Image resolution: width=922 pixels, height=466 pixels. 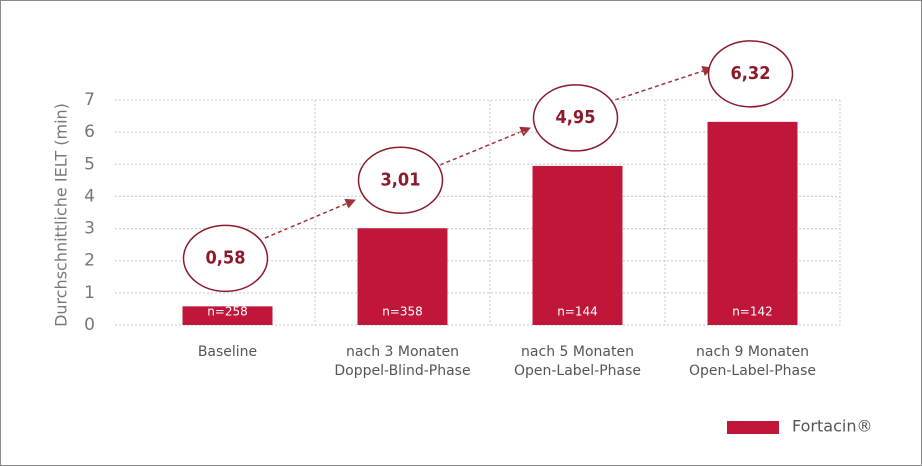 I want to click on legend-label: Fortacin®, so click(x=832, y=426).